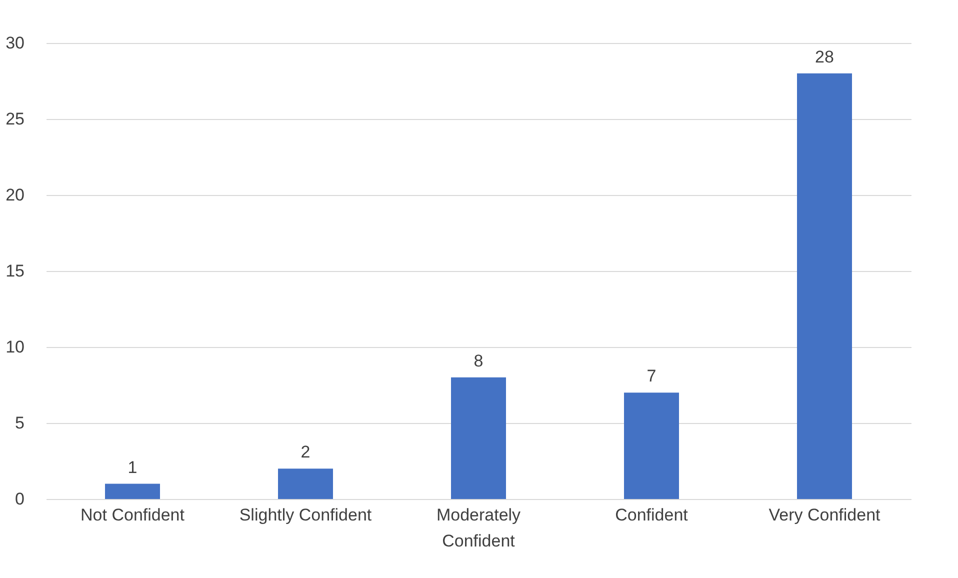  What do you see at coordinates (19, 499) in the screenshot?
I see `y-tick-label: 0` at bounding box center [19, 499].